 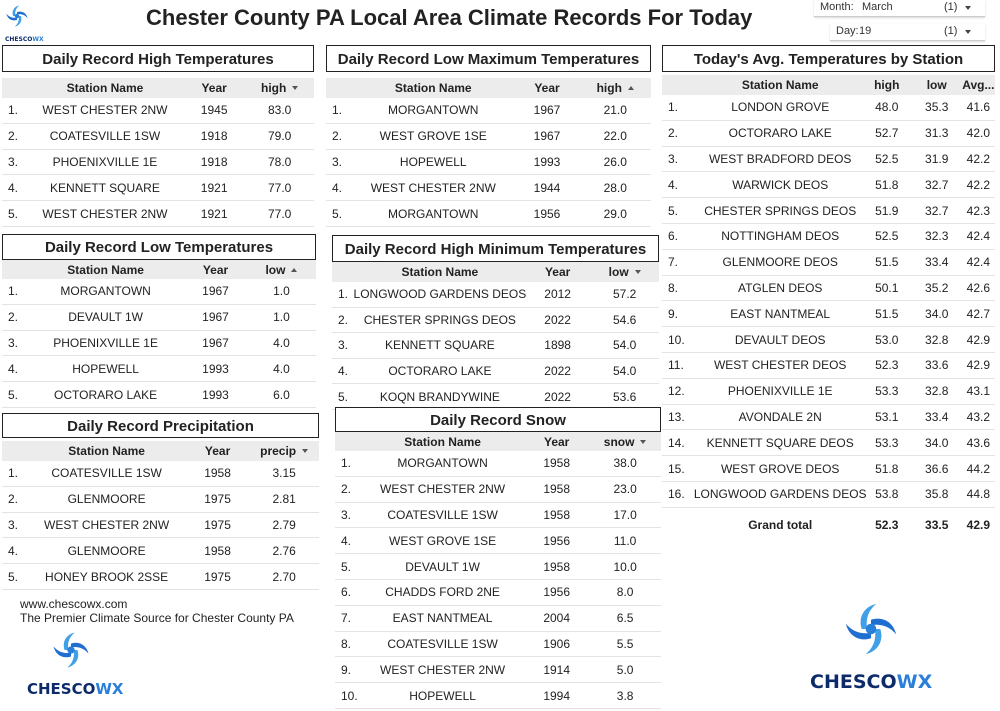 I want to click on cell: 38.0, so click(x=625, y=463).